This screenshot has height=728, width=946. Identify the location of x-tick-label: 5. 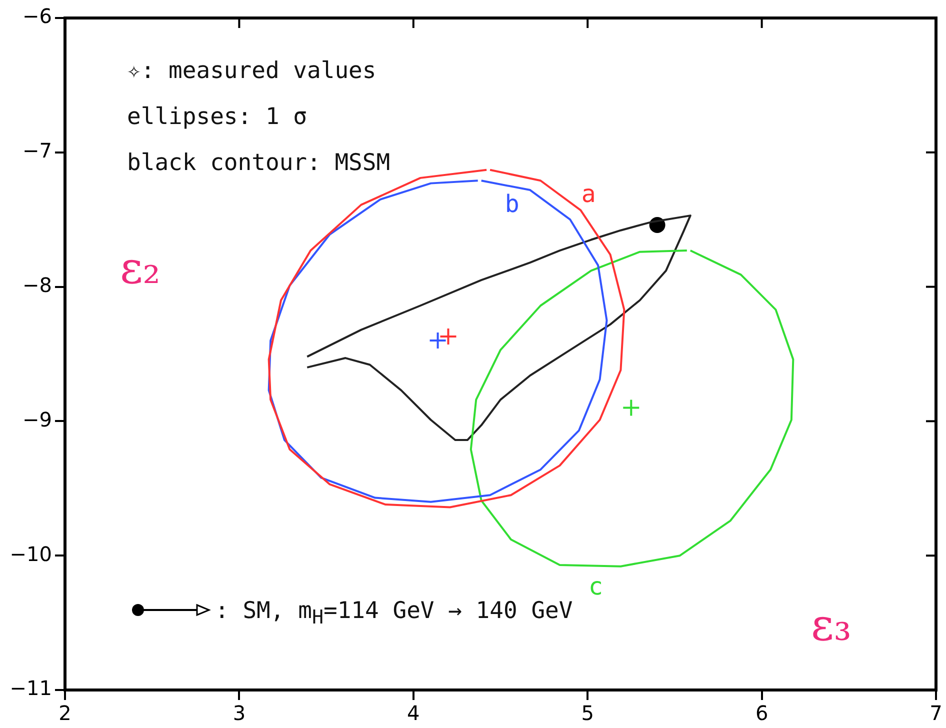
(587, 713).